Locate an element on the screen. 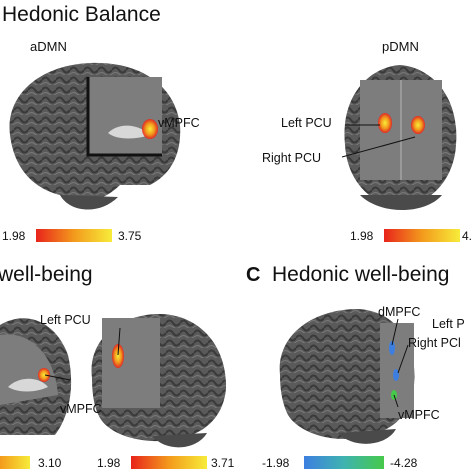  brain-c-lateral is located at coordinates (347, 376).